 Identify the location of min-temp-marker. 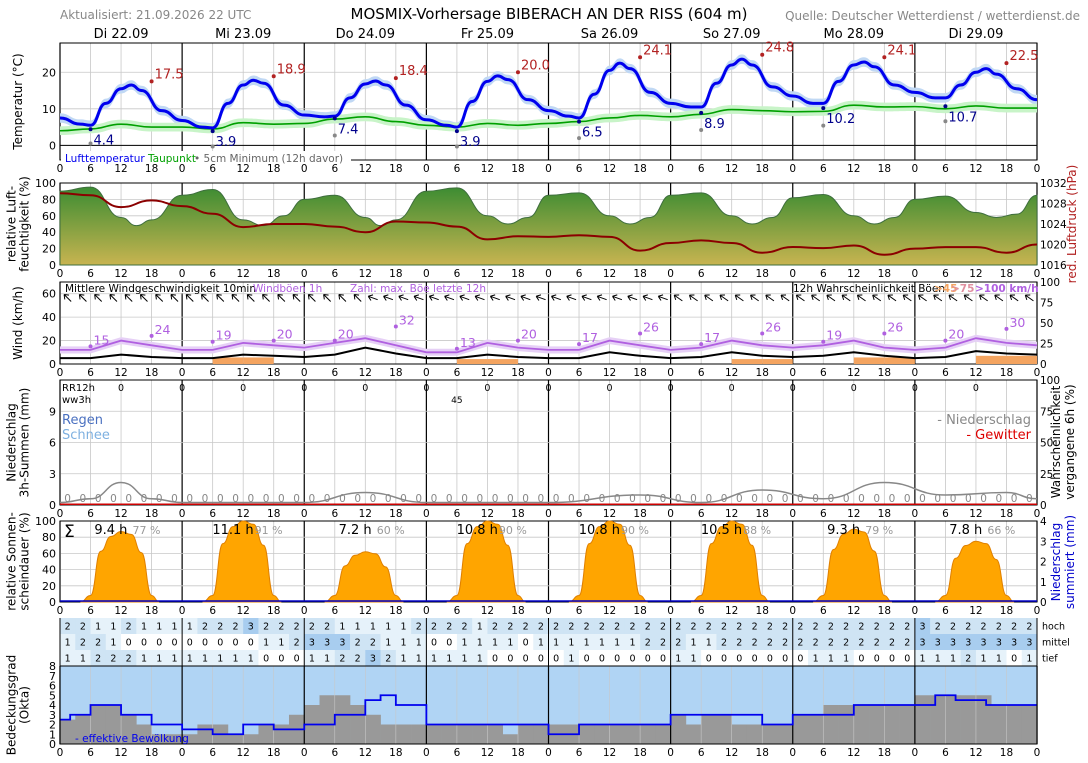
(701, 112).